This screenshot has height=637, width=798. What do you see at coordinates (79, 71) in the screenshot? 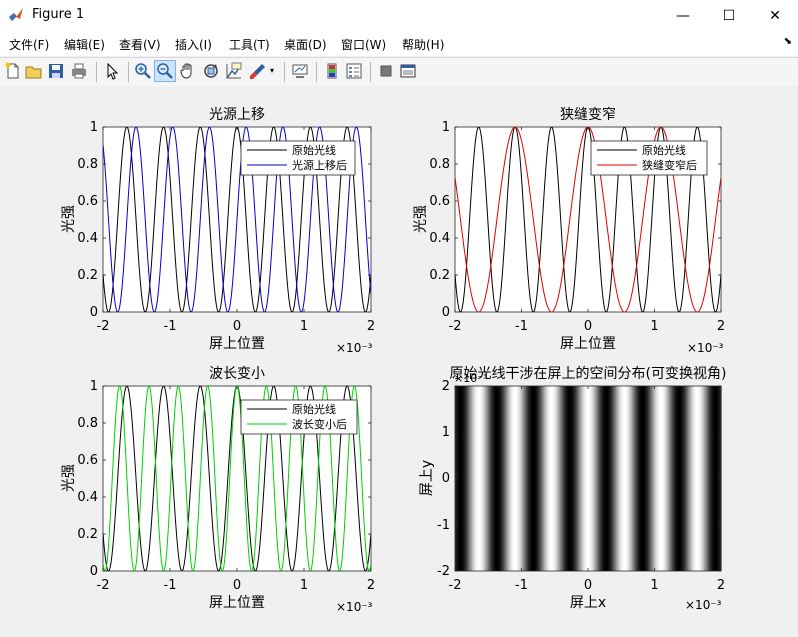
I see `print-icon` at bounding box center [79, 71].